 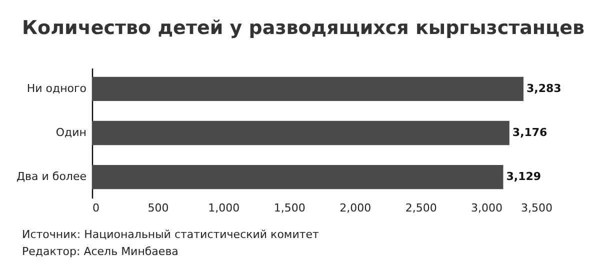 I want to click on data-label: 3,129, so click(x=524, y=177).